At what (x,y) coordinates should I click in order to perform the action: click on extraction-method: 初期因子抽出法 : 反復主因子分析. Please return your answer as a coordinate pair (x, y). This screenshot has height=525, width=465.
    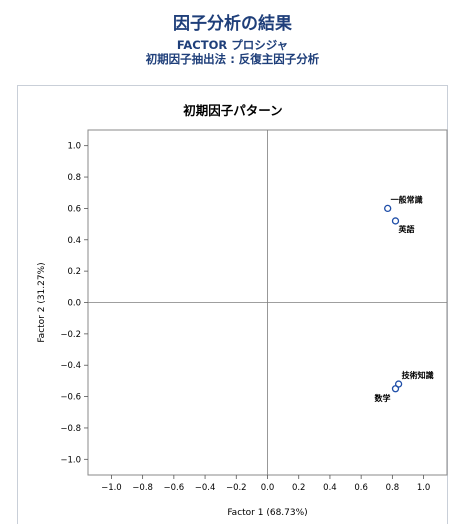
    Looking at the image, I should click on (232, 59).